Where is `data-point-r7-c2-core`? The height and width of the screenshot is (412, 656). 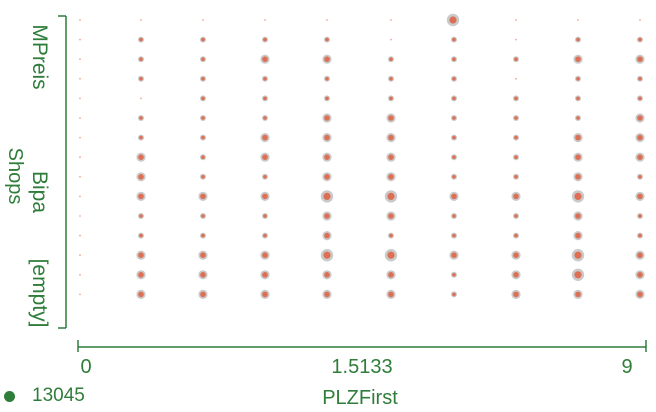 data-point-r7-c2-core is located at coordinates (203, 157).